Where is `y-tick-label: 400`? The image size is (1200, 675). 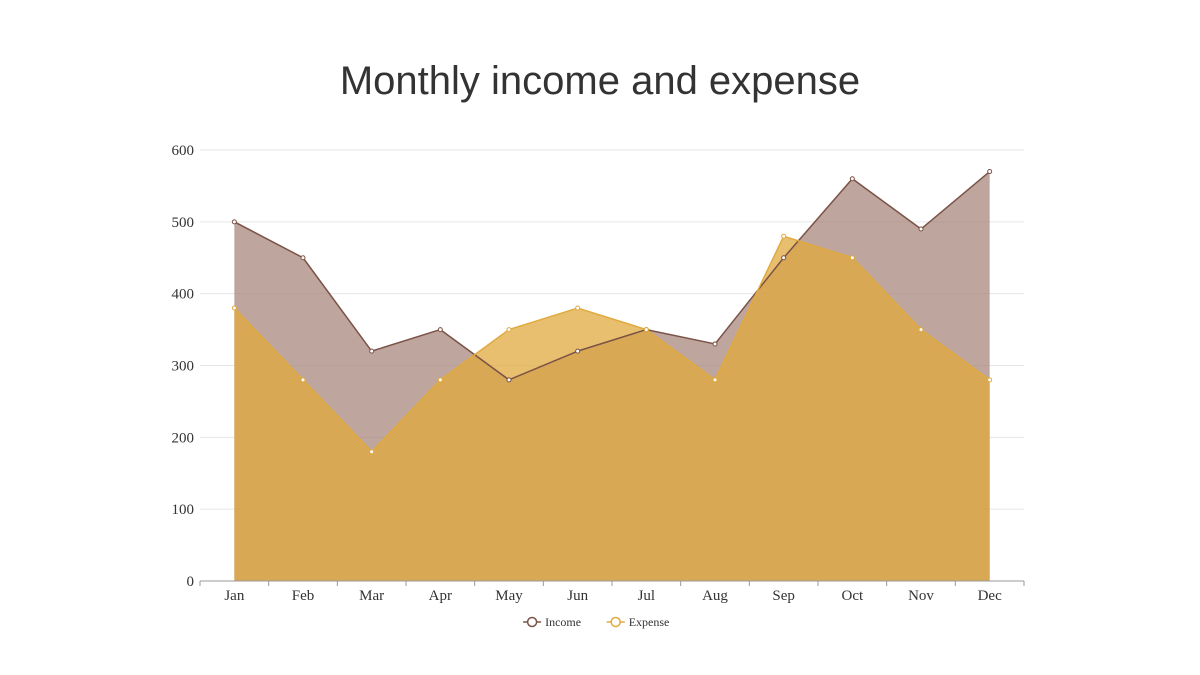
y-tick-label: 400 is located at coordinates (183, 295).